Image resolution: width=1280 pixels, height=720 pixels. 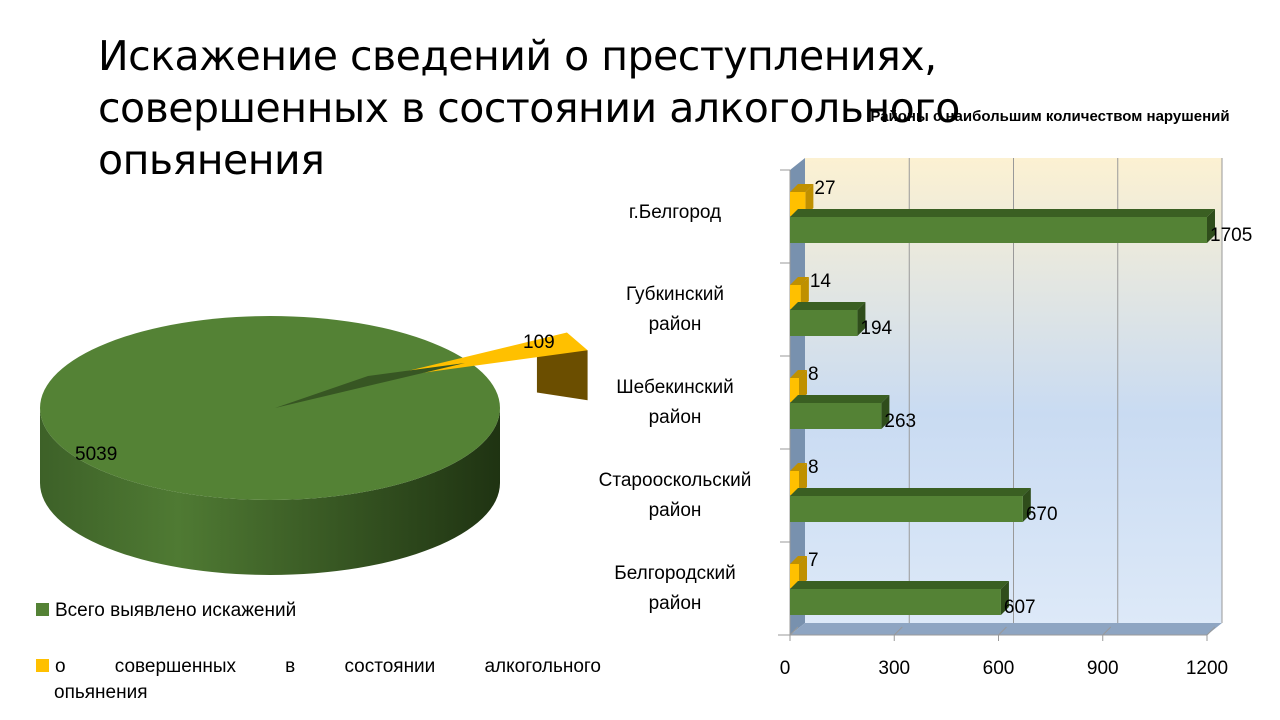 What do you see at coordinates (539, 342) in the screenshot?
I see `pie-label-alcohol: 109` at bounding box center [539, 342].